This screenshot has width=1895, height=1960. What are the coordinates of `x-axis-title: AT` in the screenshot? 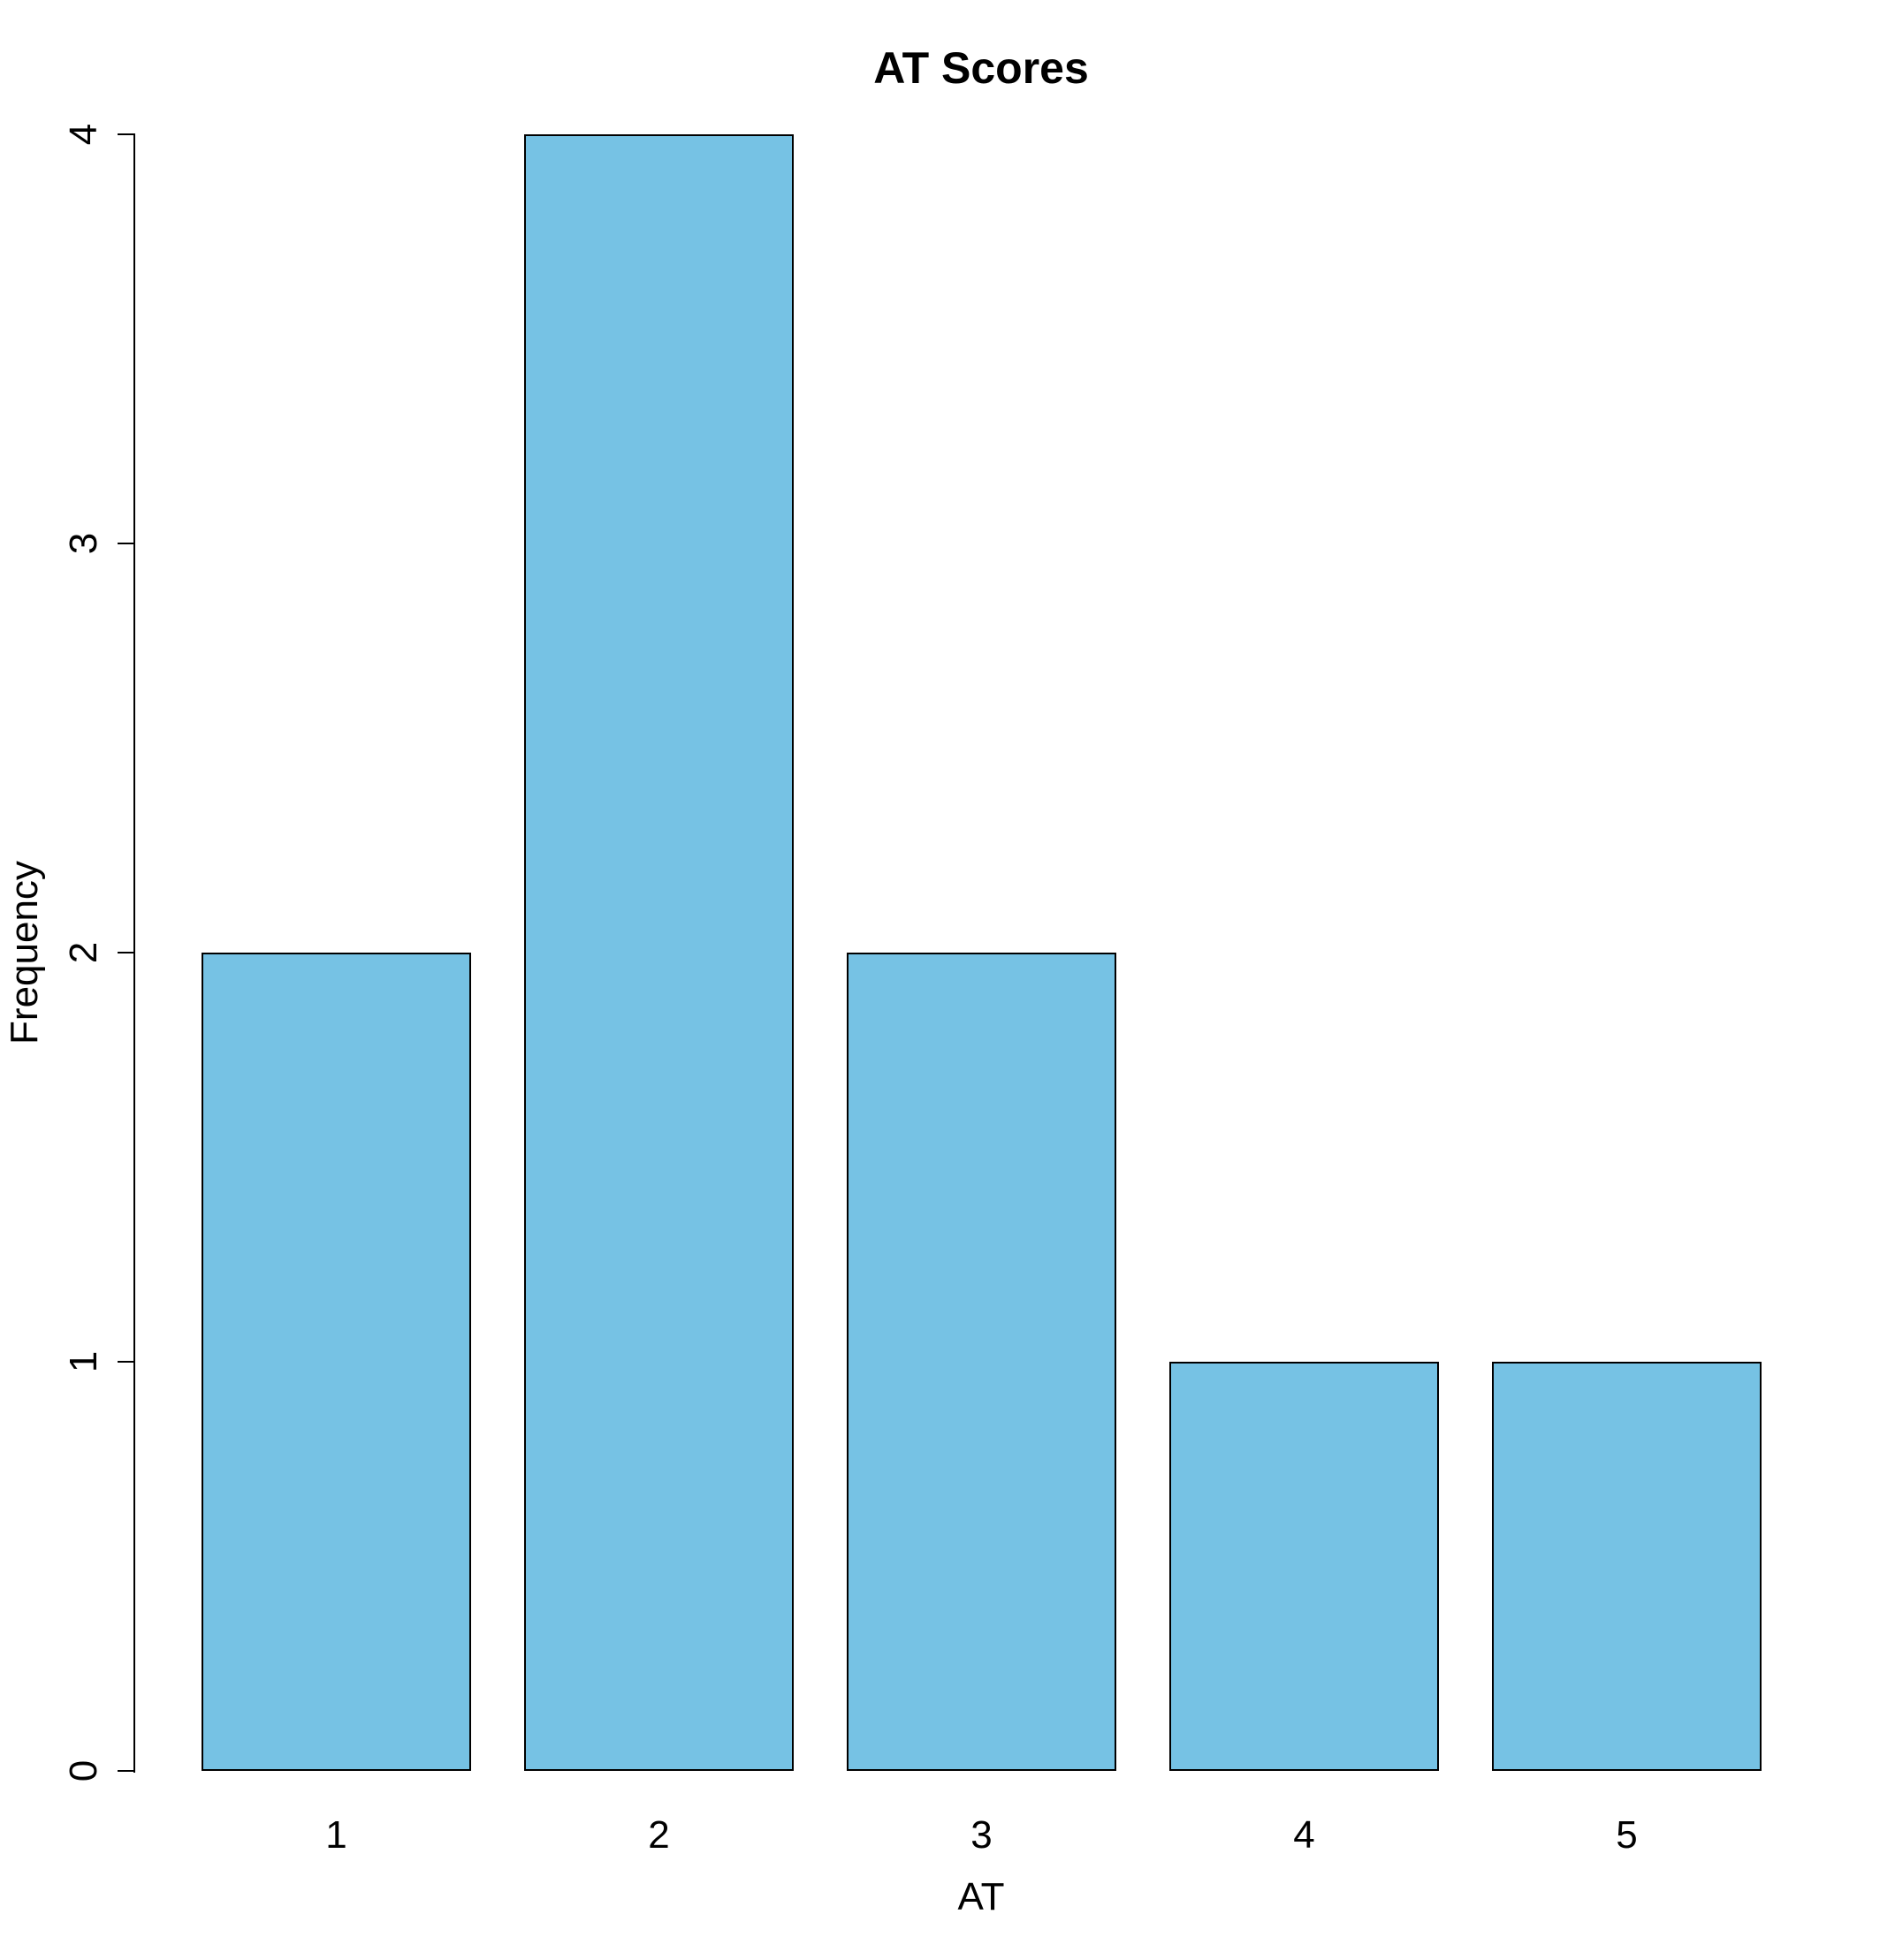 It's located at (981, 1896).